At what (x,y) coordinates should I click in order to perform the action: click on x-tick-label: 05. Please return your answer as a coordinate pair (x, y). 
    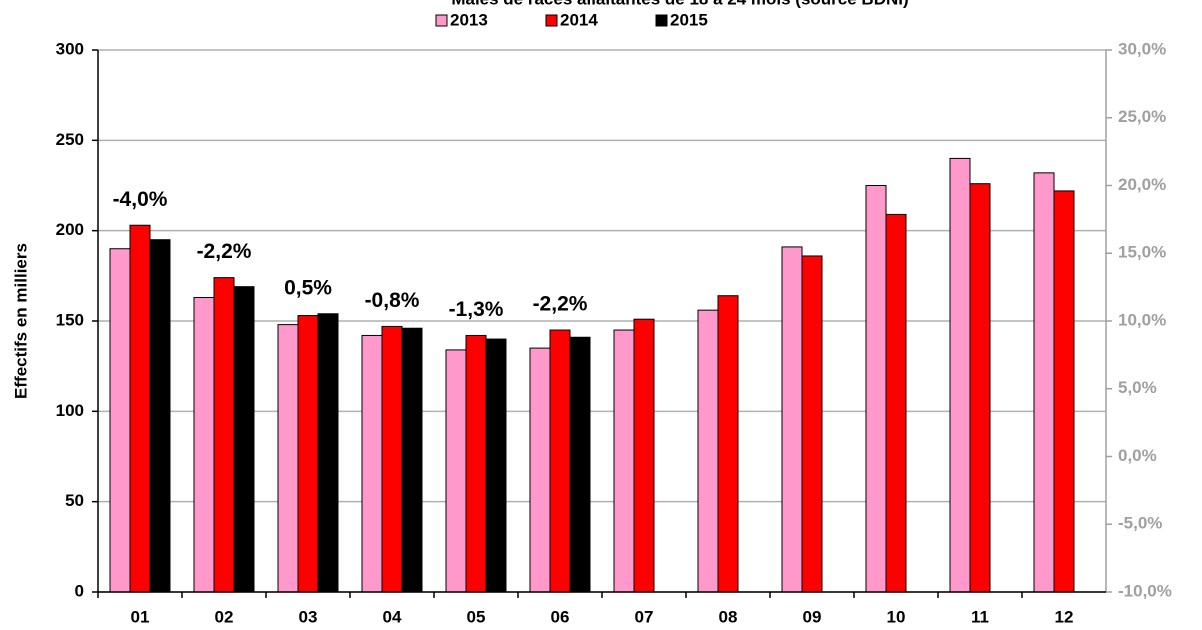
    Looking at the image, I should click on (476, 616).